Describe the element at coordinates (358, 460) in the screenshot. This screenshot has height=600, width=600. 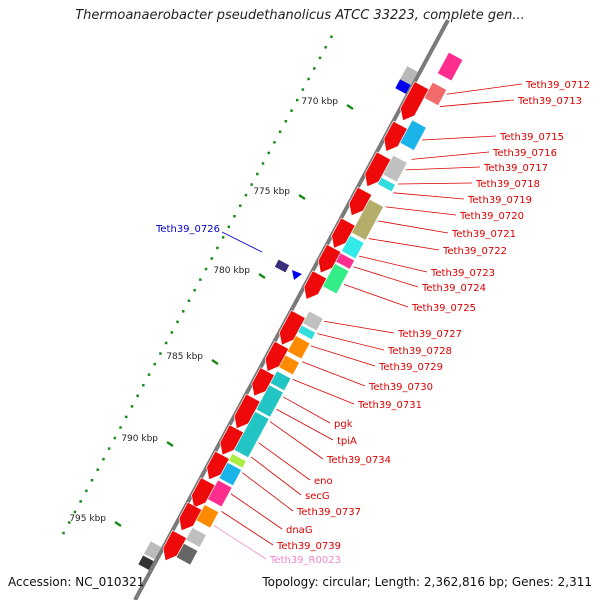
I see `gene-label: Teth39_0734` at that location.